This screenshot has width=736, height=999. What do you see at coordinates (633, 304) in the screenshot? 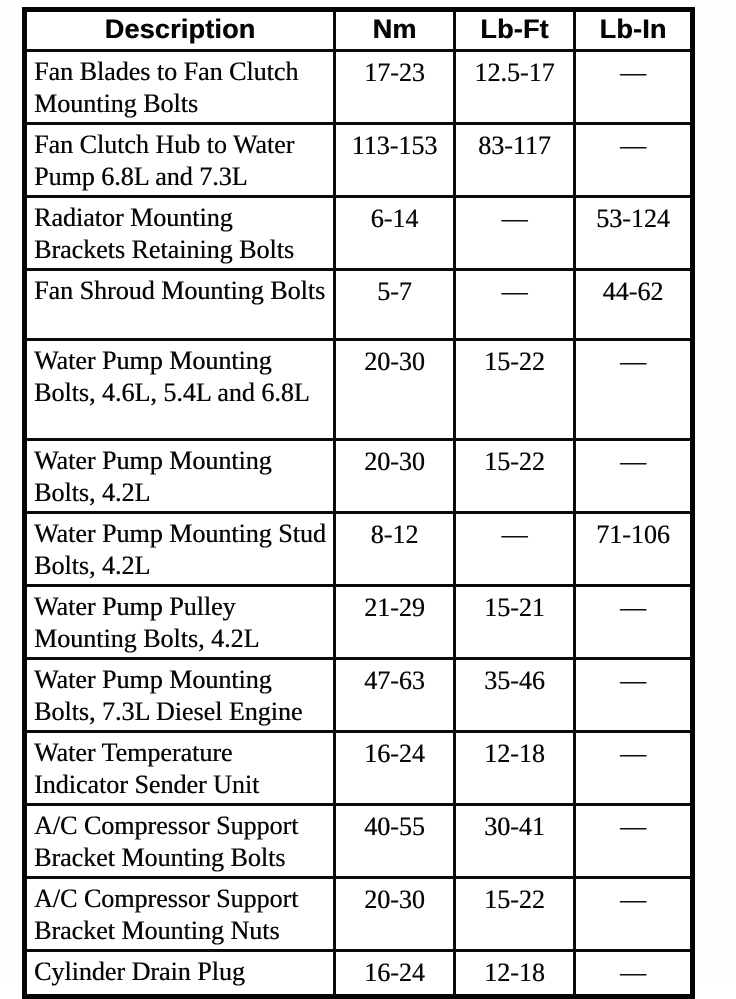
I see `cell-lb-in: 44-62` at bounding box center [633, 304].